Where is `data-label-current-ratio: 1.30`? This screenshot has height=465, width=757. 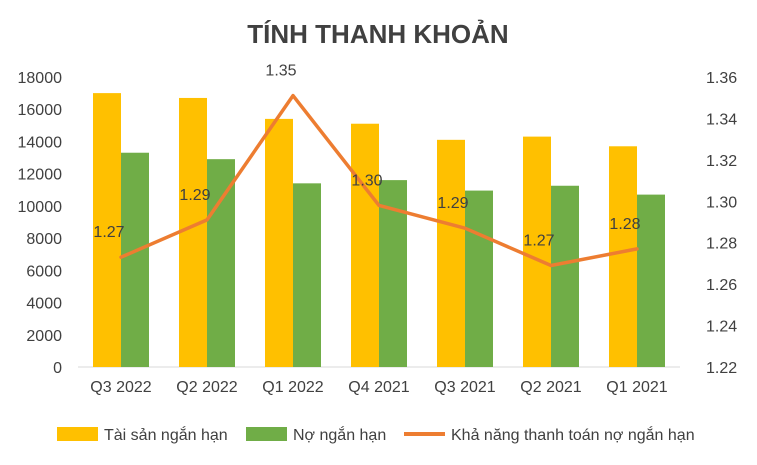
data-label-current-ratio: 1.30 is located at coordinates (366, 180).